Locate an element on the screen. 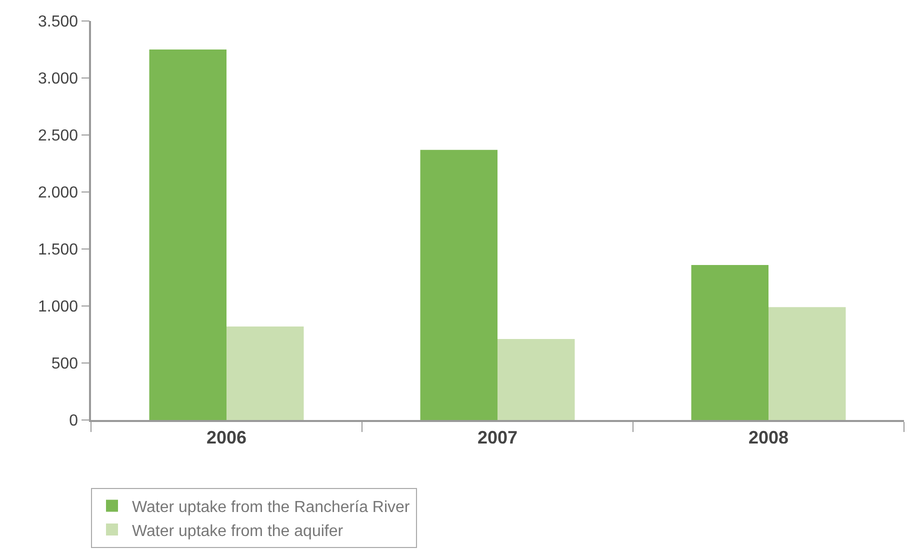  y-tick-label: 500 is located at coordinates (64, 364).